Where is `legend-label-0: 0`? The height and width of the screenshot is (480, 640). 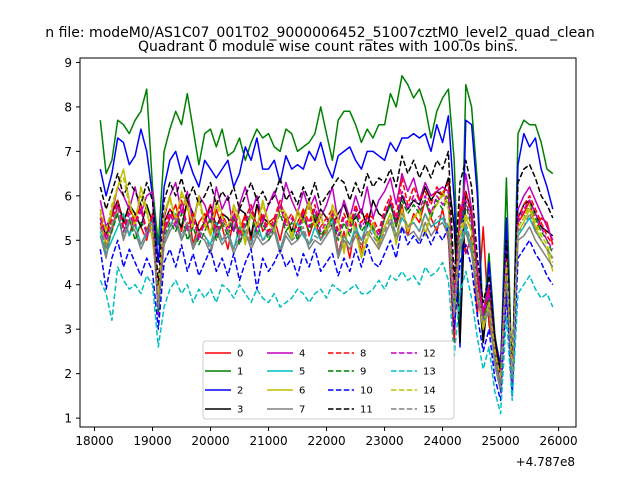
legend-label-0: 0 is located at coordinates (240, 354).